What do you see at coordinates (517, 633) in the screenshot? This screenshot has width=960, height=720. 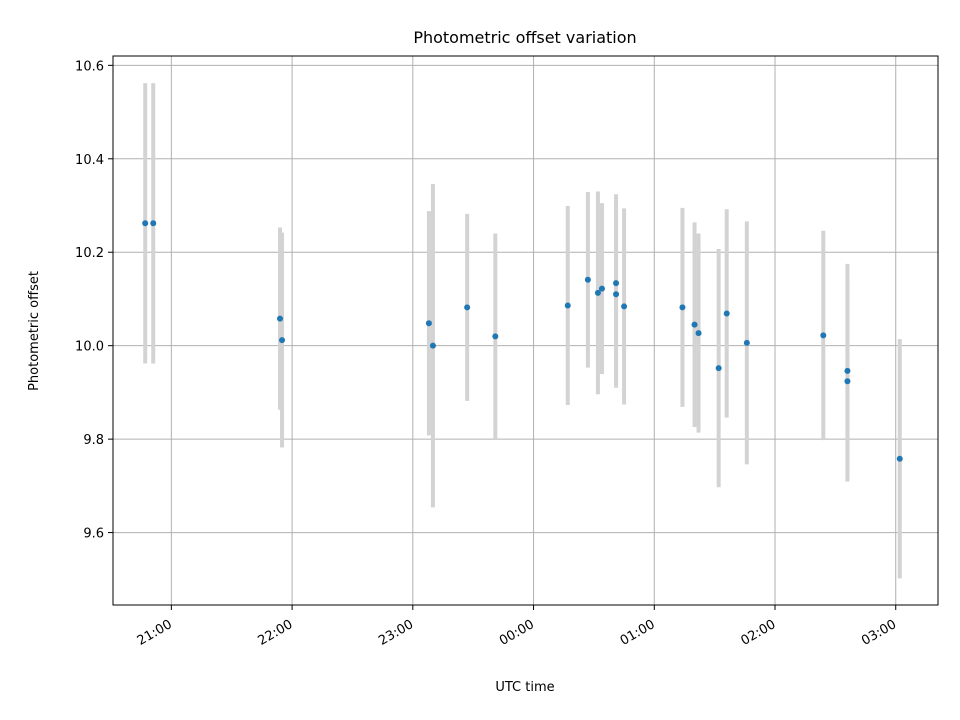 I see `x-tick-label: 00:00` at bounding box center [517, 633].